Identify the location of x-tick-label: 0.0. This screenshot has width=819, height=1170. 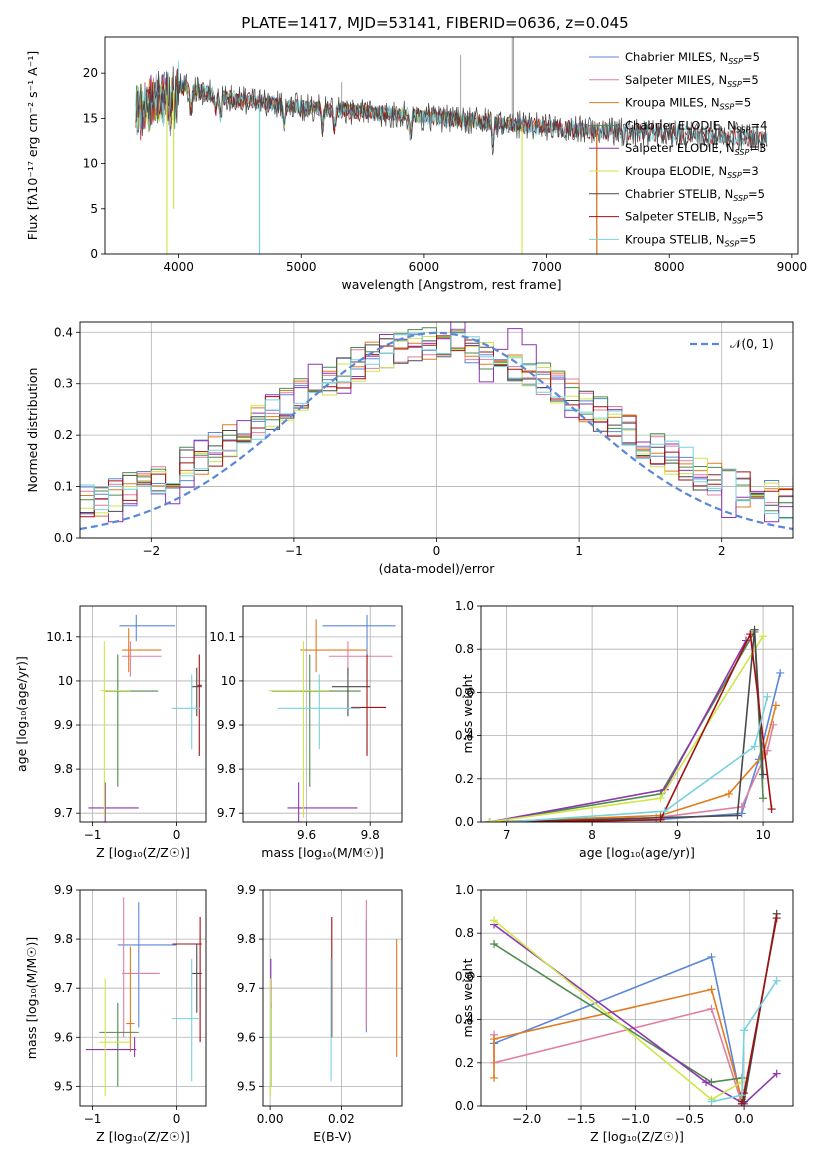
(744, 1119).